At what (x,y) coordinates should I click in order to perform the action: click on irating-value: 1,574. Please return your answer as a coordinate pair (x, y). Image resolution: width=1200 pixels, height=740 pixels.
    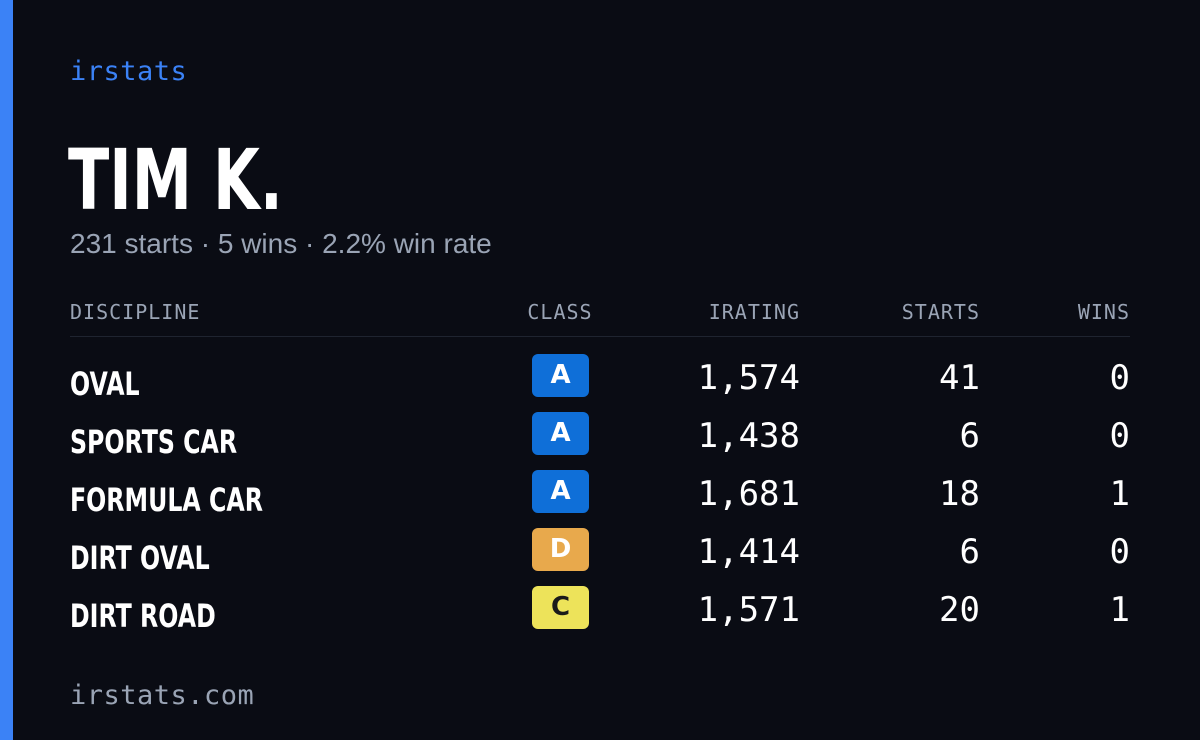
    Looking at the image, I should click on (748, 378).